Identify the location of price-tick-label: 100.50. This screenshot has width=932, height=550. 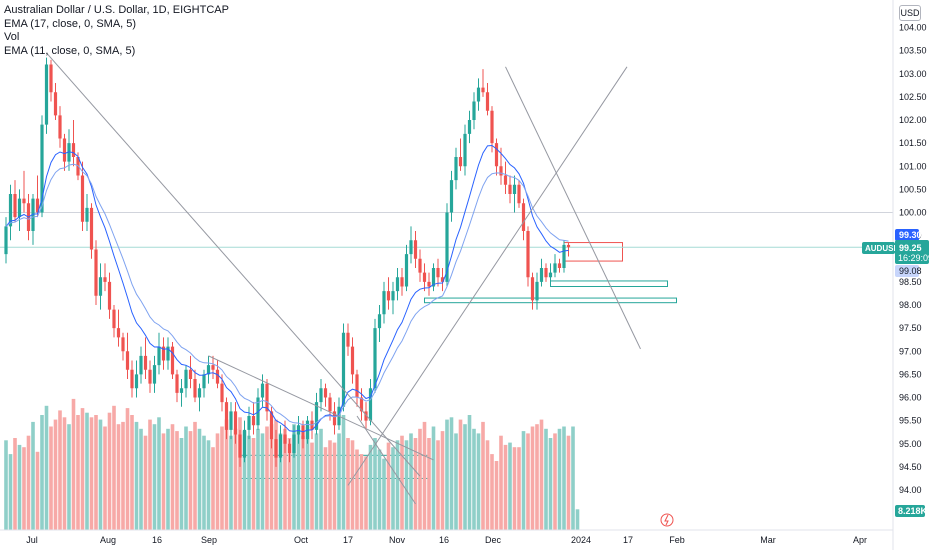
(913, 189).